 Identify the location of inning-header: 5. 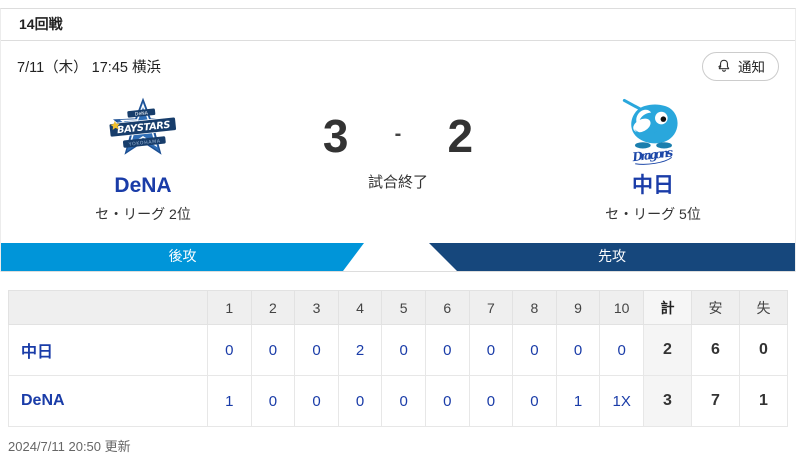
(403, 307).